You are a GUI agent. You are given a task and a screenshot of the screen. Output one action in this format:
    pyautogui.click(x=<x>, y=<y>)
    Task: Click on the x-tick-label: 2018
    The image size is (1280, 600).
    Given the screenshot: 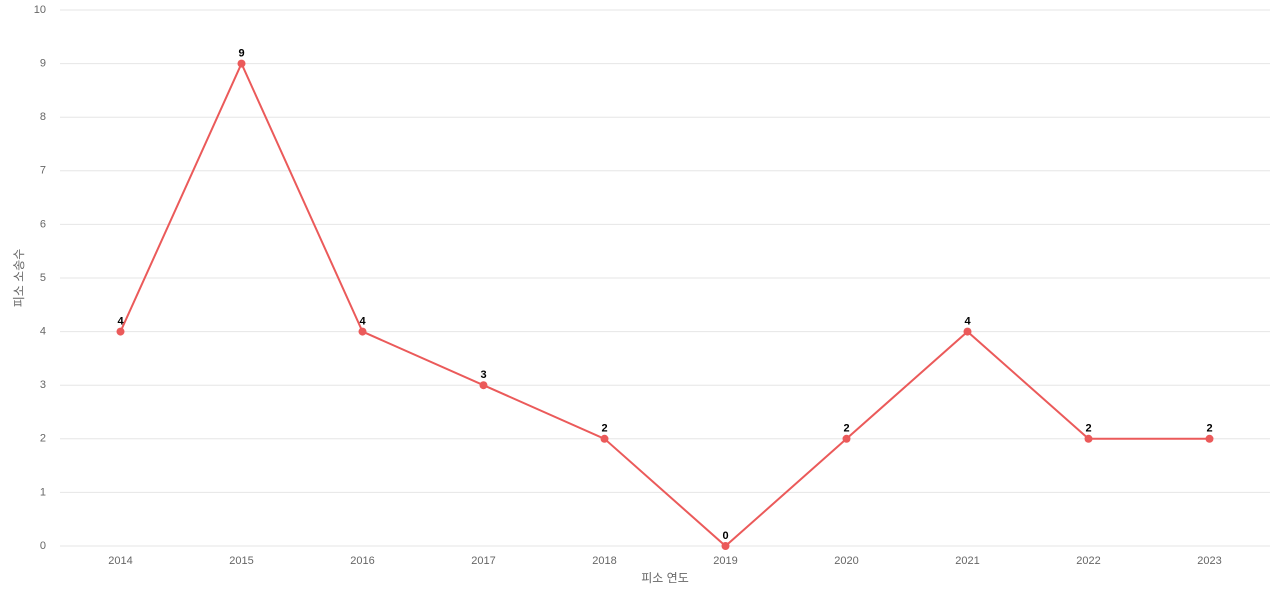 What is the action you would take?
    pyautogui.click(x=604, y=561)
    